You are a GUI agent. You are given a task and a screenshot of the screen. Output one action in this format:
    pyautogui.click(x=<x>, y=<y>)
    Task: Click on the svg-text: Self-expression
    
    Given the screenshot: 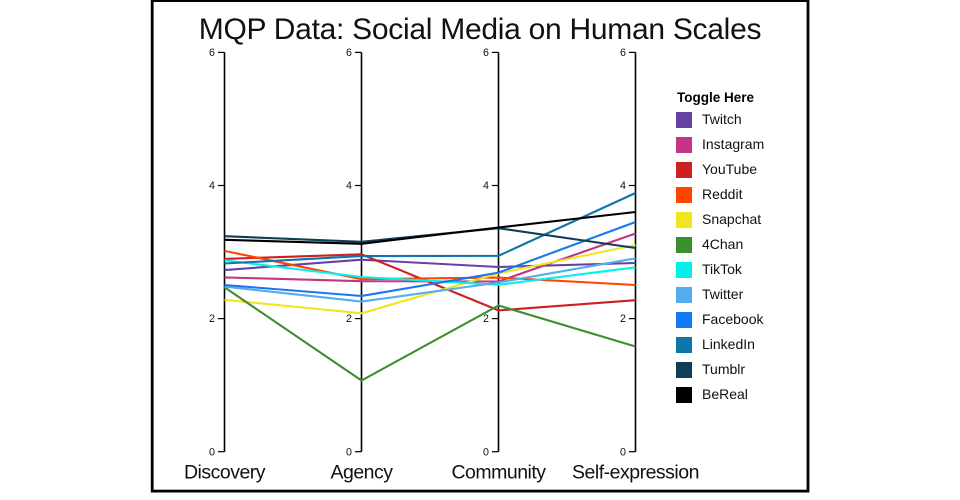 What is the action you would take?
    pyautogui.click(x=635, y=473)
    